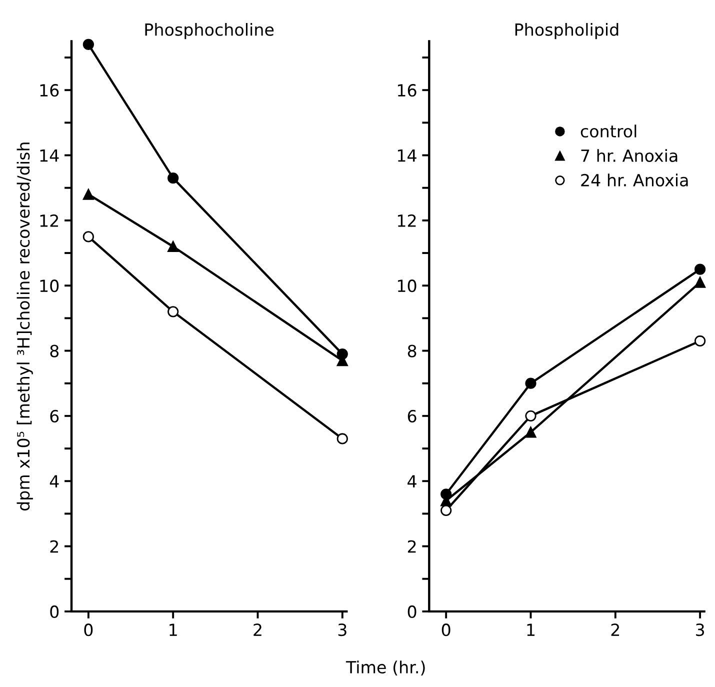  I want to click on legend-label: 24 hr. Anoxia, so click(634, 180).